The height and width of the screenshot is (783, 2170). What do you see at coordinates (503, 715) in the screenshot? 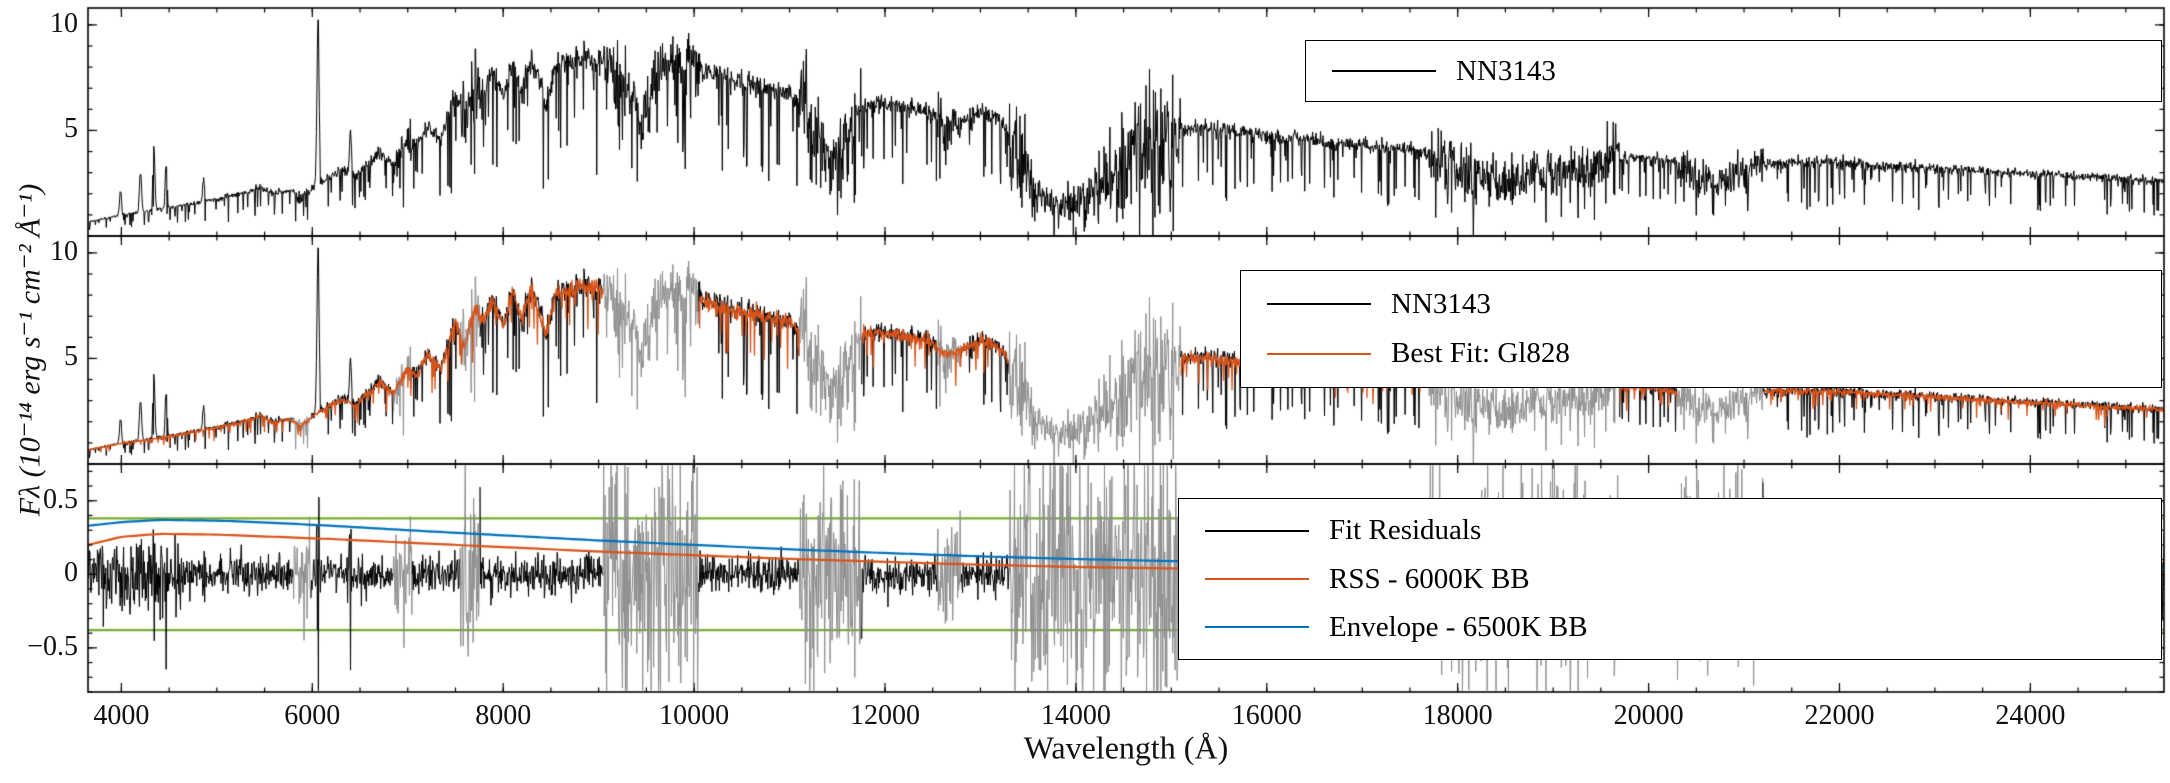
I see `x-tick-label: 8000` at bounding box center [503, 715].